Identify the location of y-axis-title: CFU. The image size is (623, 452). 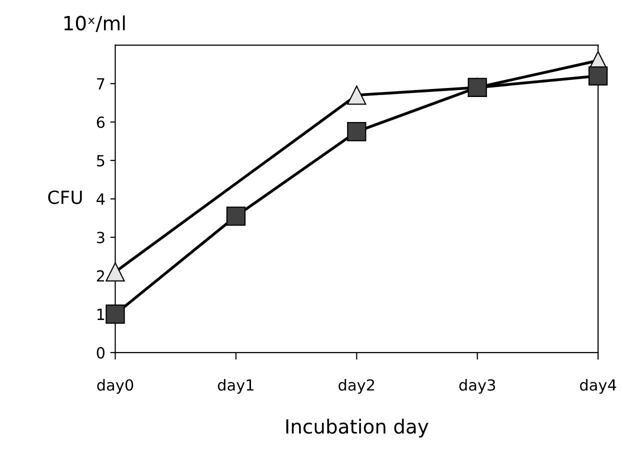
(65, 197).